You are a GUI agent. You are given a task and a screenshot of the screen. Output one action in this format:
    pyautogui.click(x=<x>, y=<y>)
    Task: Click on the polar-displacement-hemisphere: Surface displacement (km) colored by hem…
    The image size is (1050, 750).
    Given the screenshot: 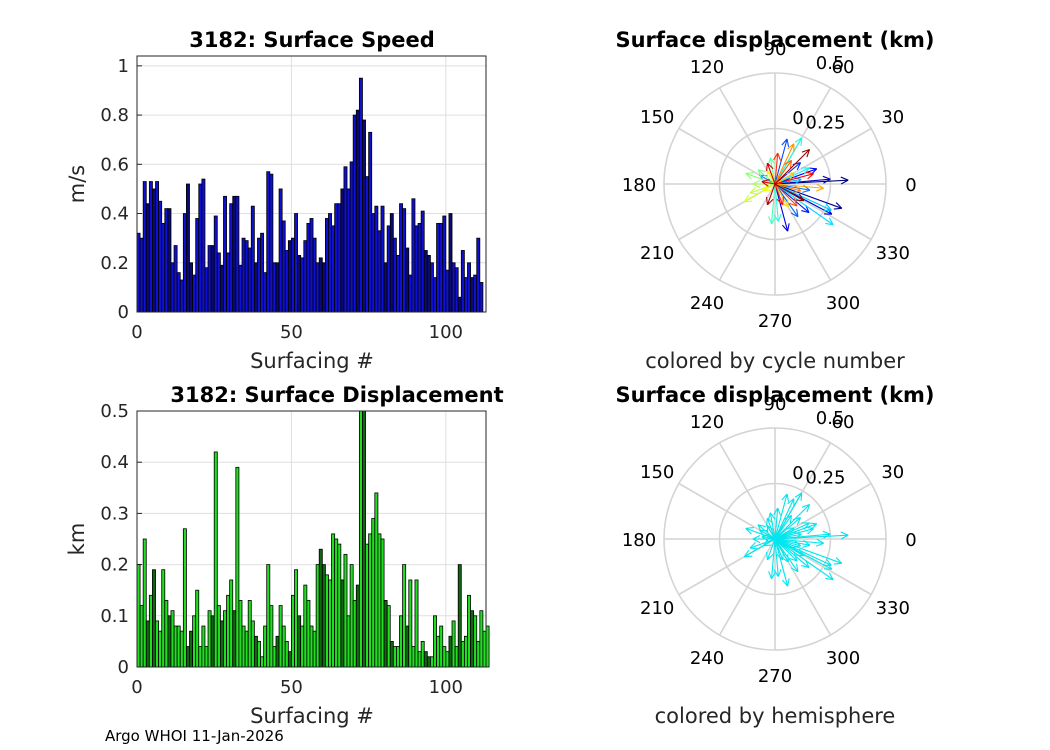 What is the action you would take?
    pyautogui.click(x=774, y=555)
    